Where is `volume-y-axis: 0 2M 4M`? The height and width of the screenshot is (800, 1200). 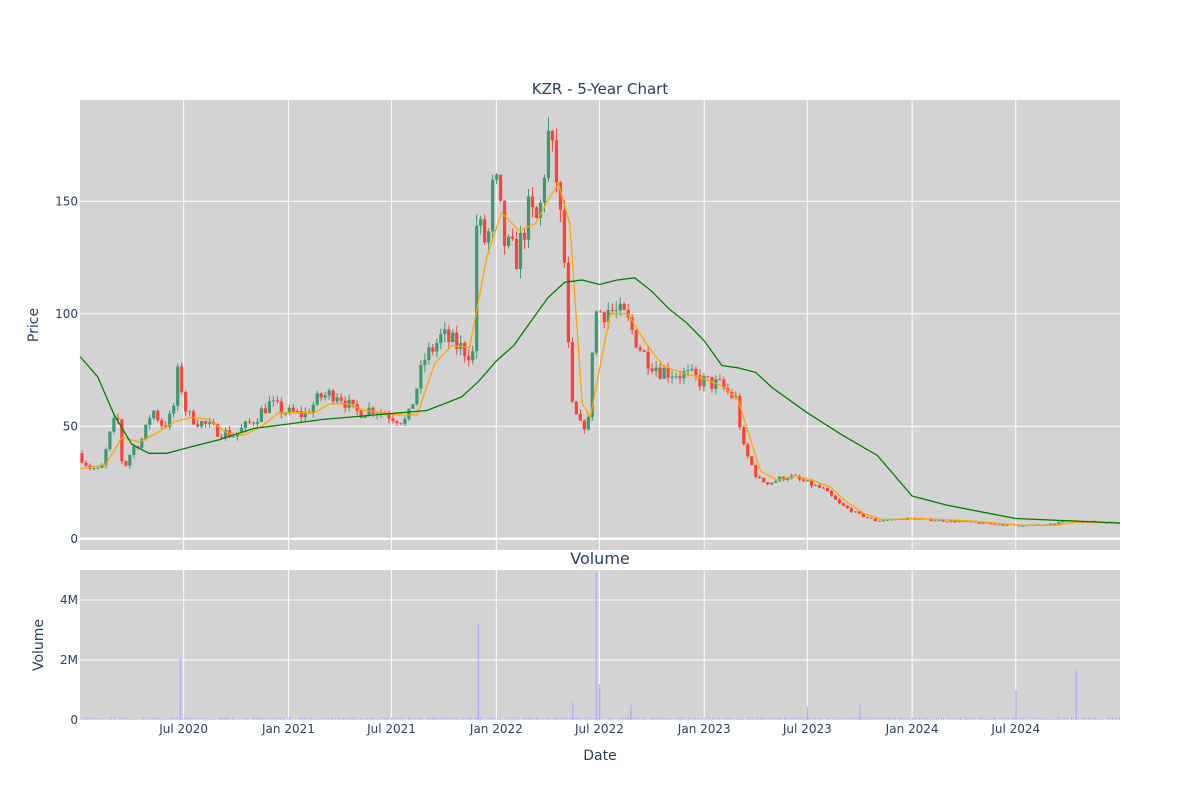 volume-y-axis: 0 2M 4M is located at coordinates (69, 660).